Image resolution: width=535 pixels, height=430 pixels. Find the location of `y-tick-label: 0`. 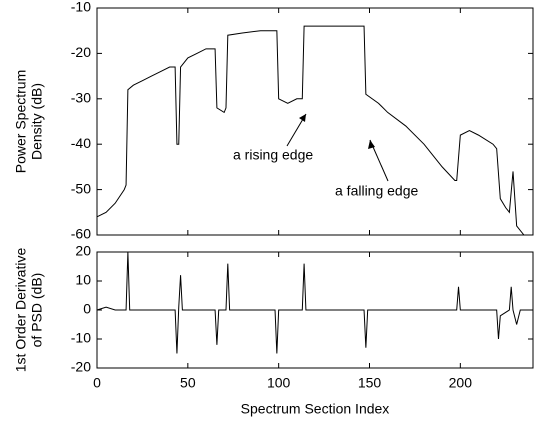

y-tick-label: 0 is located at coordinates (87, 309).